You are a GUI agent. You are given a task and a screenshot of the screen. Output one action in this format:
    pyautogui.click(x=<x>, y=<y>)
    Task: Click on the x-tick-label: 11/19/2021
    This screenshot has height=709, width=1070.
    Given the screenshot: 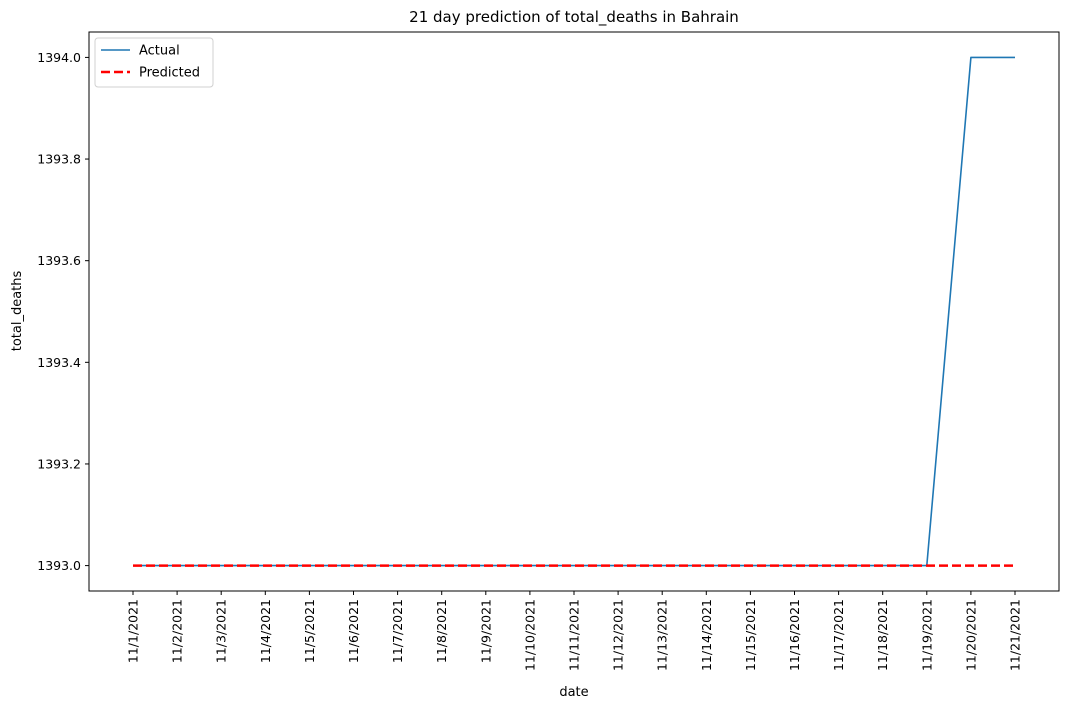 What is the action you would take?
    pyautogui.click(x=926, y=635)
    